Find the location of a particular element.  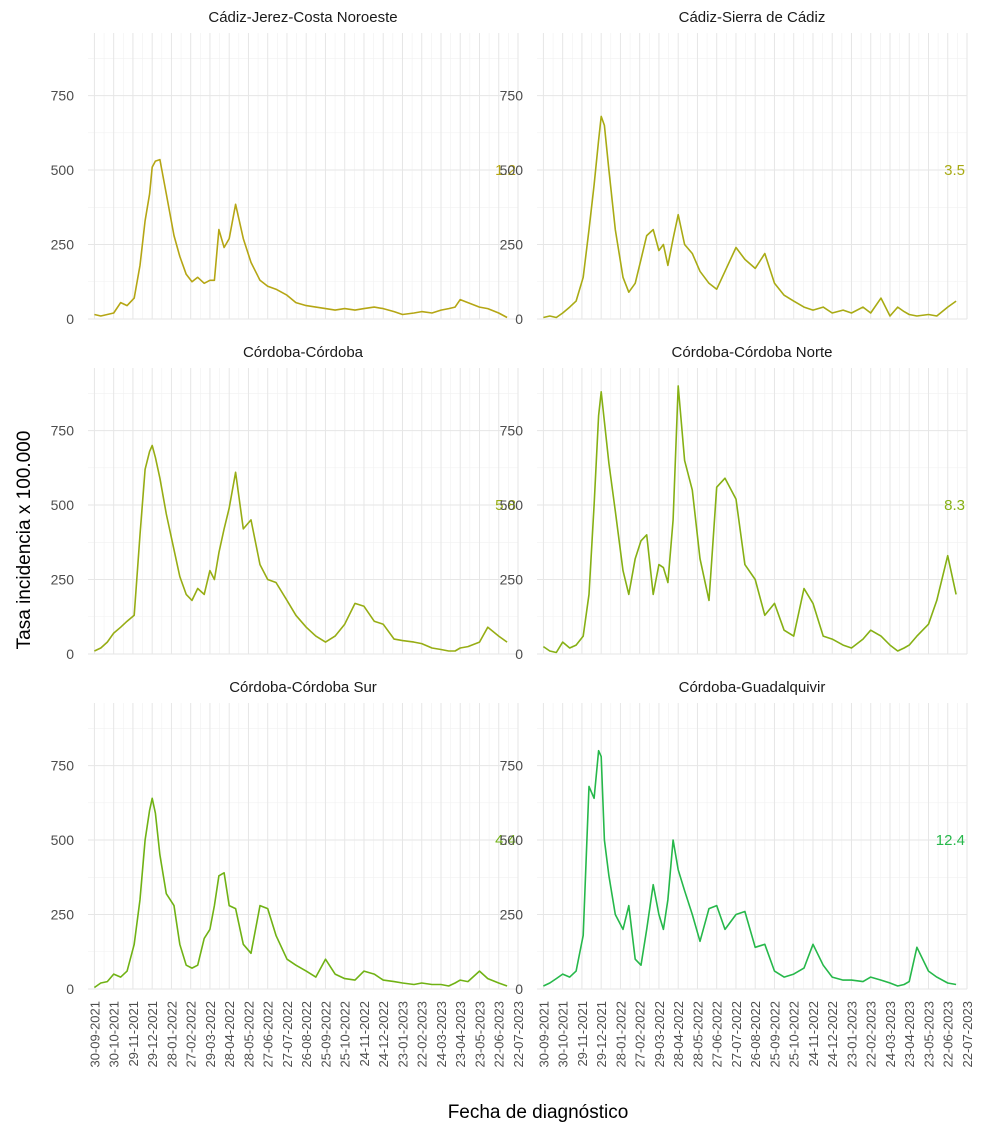

panel-annotation: 3.5 is located at coordinates (954, 170).